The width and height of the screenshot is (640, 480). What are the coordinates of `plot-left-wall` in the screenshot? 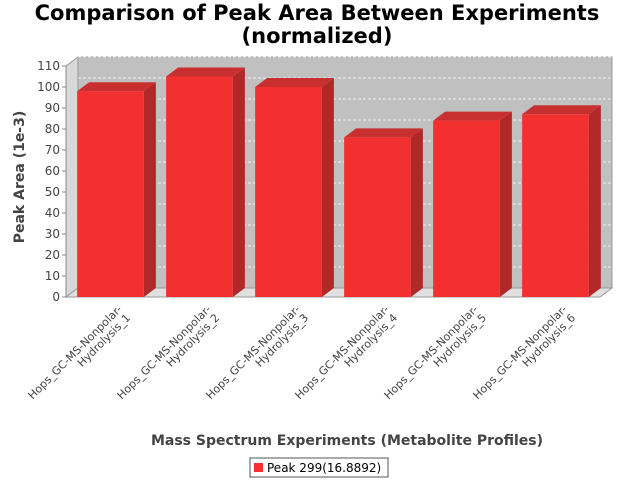 It's located at (72, 177).